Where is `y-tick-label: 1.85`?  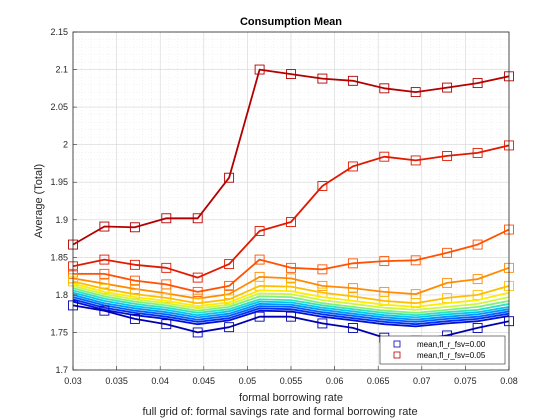 y-tick-label: 1.85 is located at coordinates (59, 257).